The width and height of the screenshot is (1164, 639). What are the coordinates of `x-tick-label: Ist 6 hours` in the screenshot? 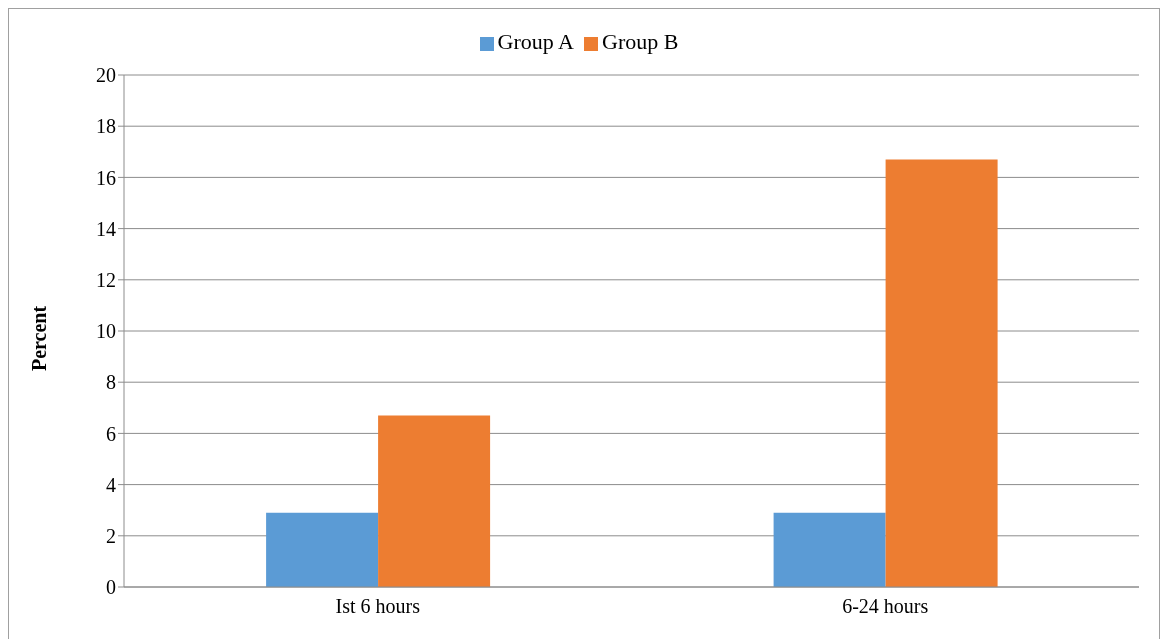 It's located at (378, 606).